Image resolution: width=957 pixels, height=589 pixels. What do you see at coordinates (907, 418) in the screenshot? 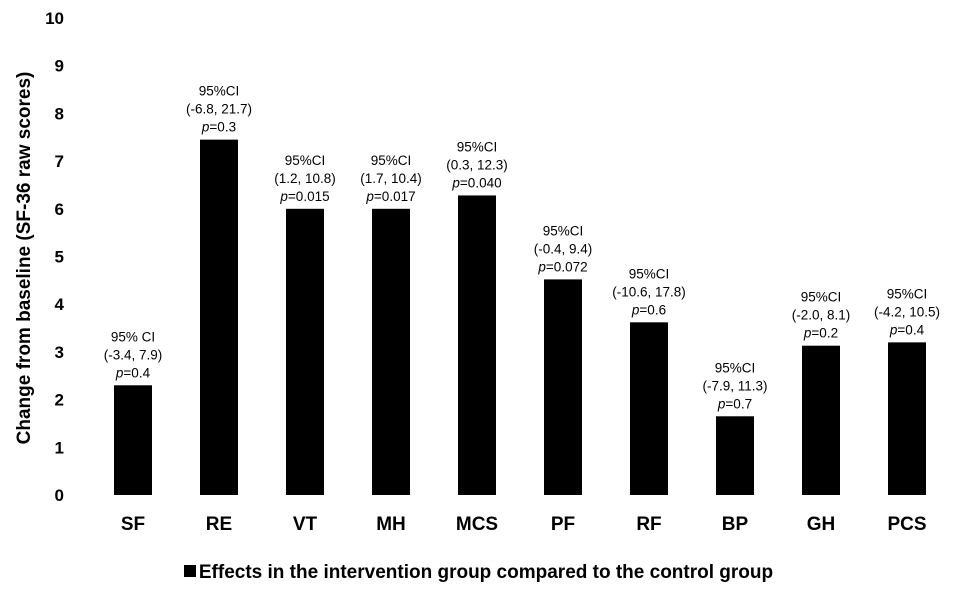
I see `bar-pcs` at bounding box center [907, 418].